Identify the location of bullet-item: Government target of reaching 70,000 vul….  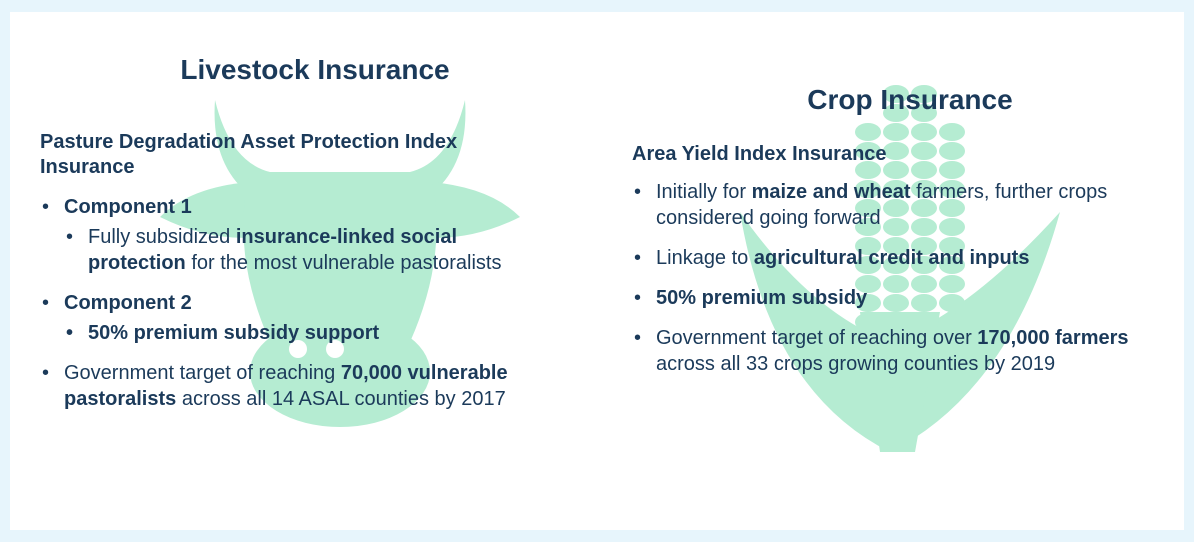
(296, 386).